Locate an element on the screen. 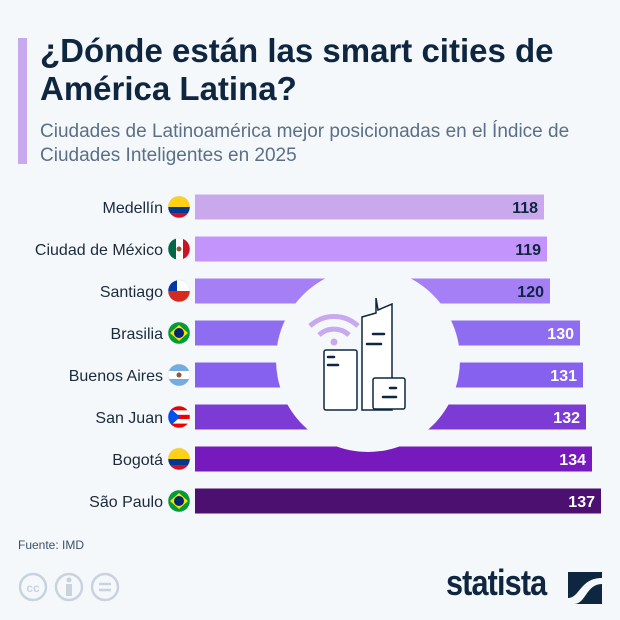 The image size is (620, 620). attribution-icon is located at coordinates (69, 587).